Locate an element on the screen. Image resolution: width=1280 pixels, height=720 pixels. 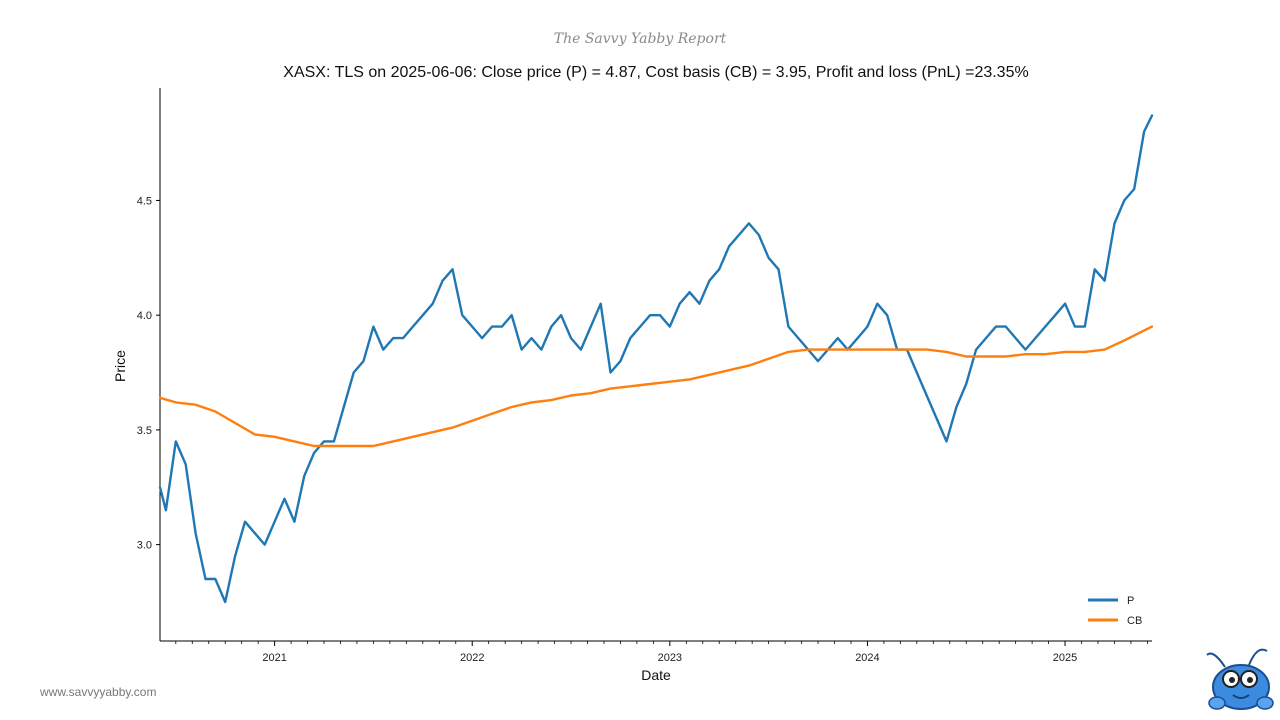
legend-label-cb: CB is located at coordinates (1134, 621).